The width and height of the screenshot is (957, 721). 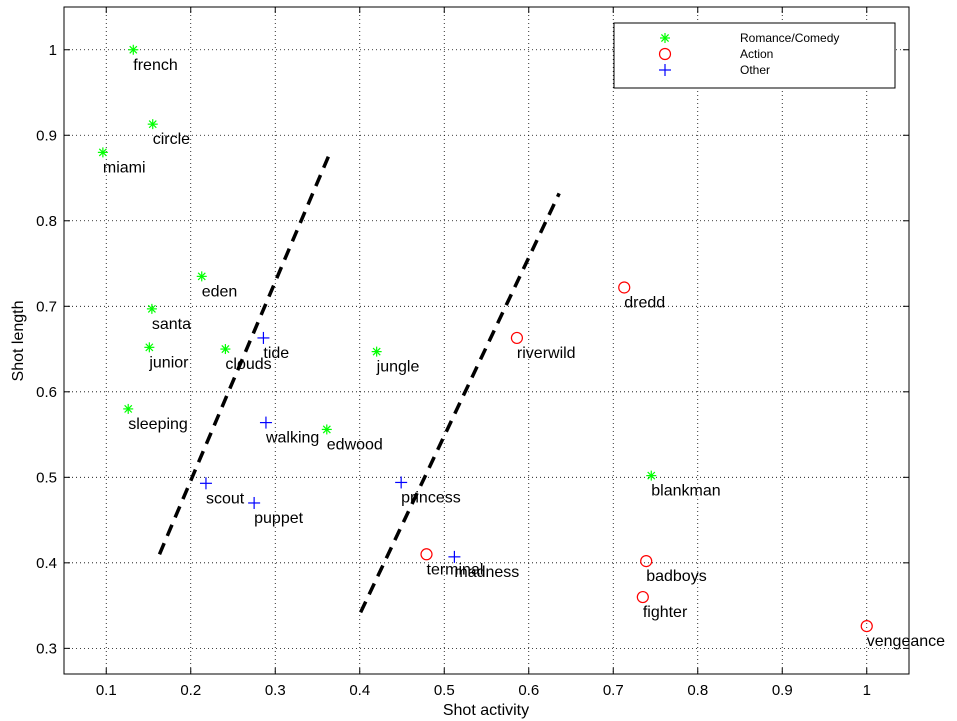 I want to click on data-point-fighter, so click(x=642, y=597).